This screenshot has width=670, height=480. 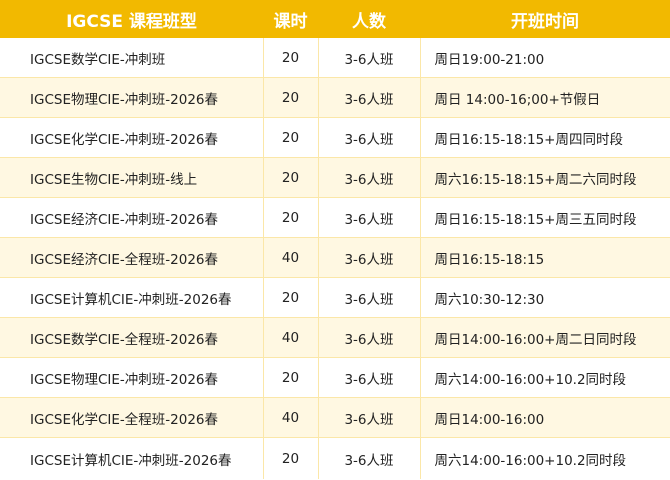 I want to click on table-row: IGCSE化学CIE-全程班-2026春 40 3-6人班 周日14:00-16:00, so click(x=335, y=417).